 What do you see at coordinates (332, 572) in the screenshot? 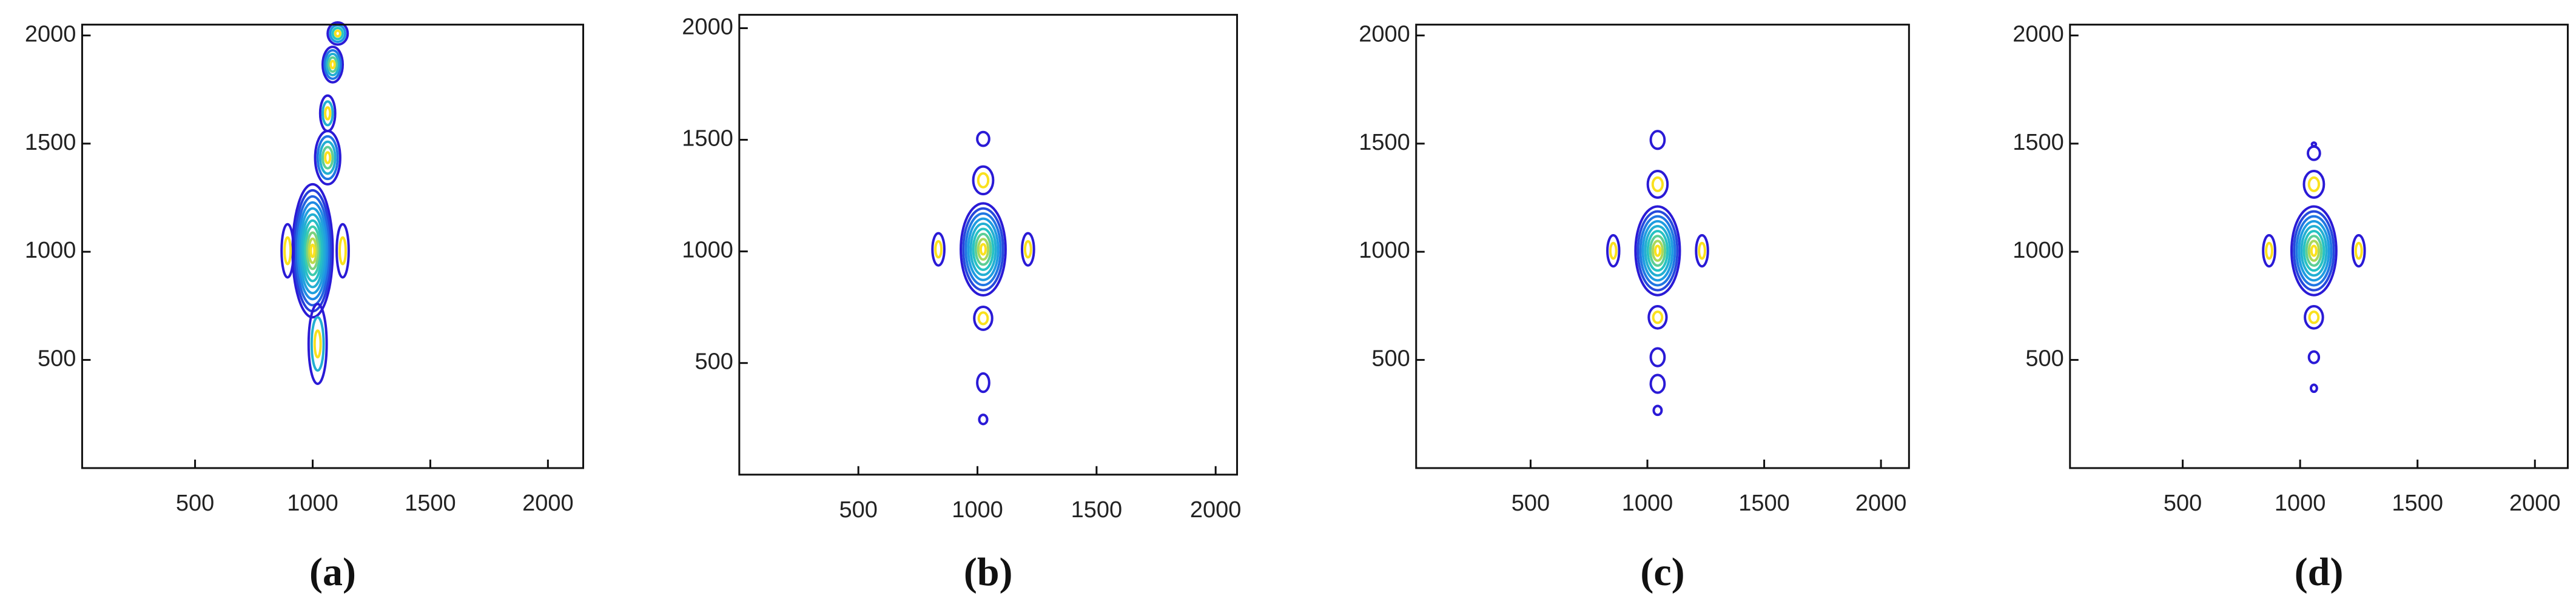
I see `panel-caption: (a)` at bounding box center [332, 572].